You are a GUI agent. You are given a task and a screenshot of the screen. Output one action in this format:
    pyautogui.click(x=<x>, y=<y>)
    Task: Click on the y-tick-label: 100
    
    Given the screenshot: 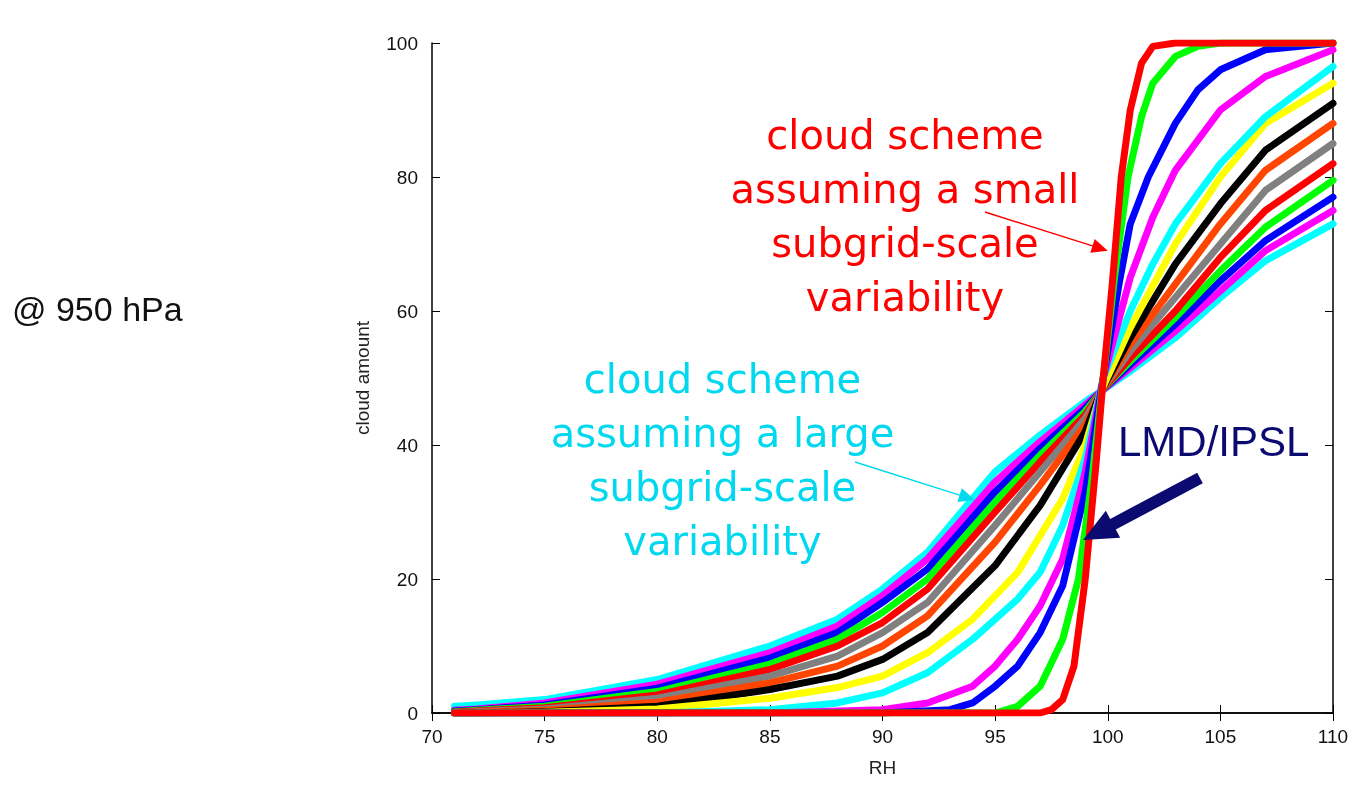 What is the action you would take?
    pyautogui.click(x=402, y=43)
    